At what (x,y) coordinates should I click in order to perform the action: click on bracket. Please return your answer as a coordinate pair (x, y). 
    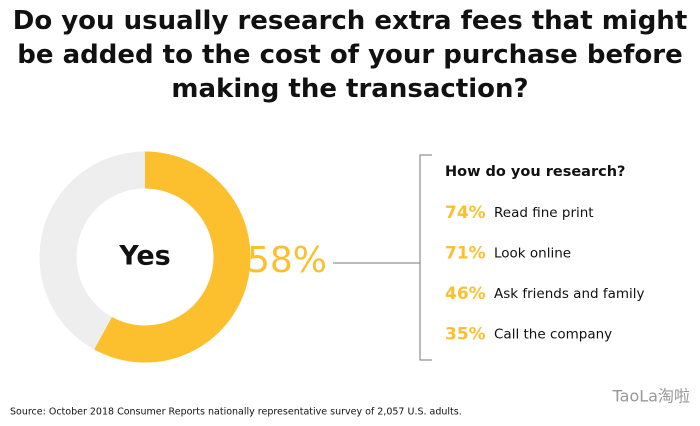
    Looking at the image, I should click on (425, 257).